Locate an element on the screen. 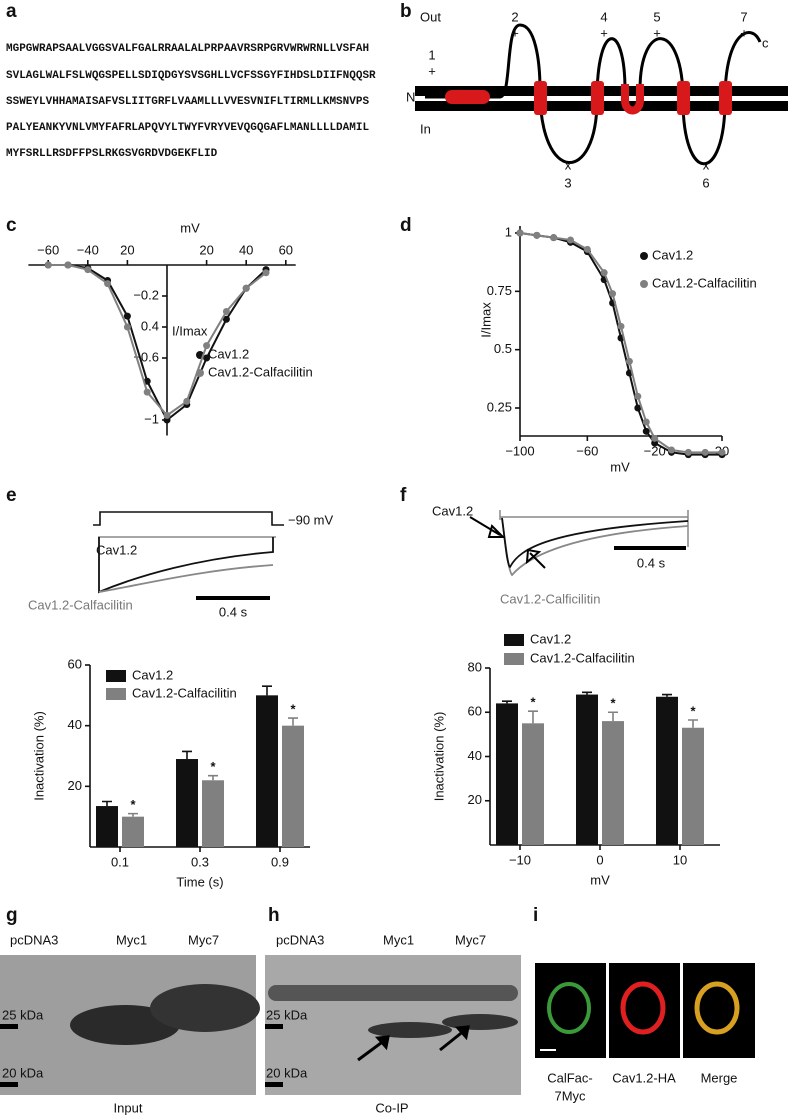 This screenshot has width=788, height=1120. blot-caption: Input is located at coordinates (128, 1107).